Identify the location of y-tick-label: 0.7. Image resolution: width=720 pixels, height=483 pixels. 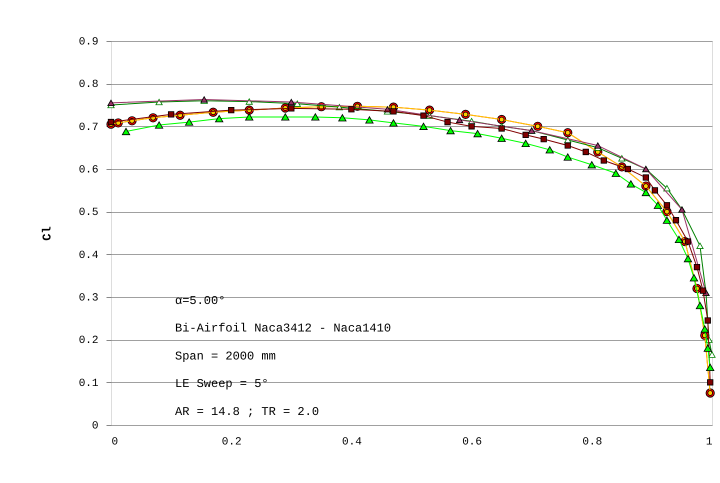
(88, 128).